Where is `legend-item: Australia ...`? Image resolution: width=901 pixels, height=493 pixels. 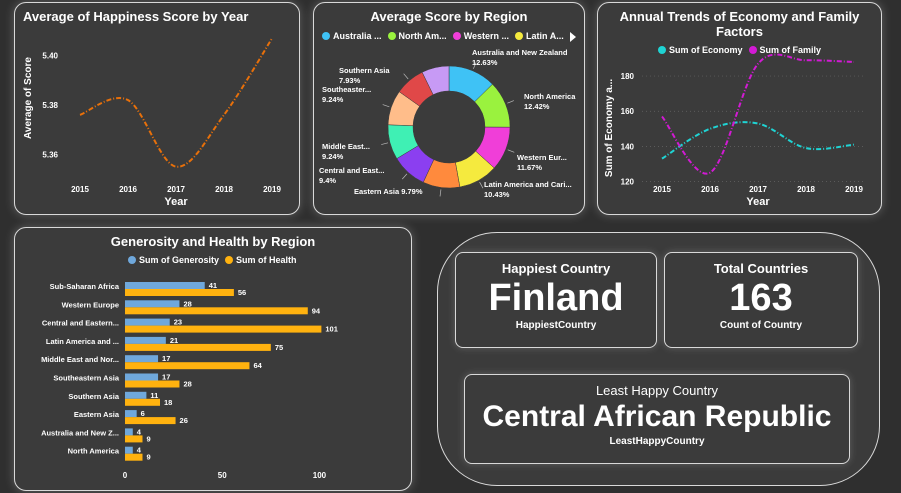
legend-item: Australia ... is located at coordinates (352, 36).